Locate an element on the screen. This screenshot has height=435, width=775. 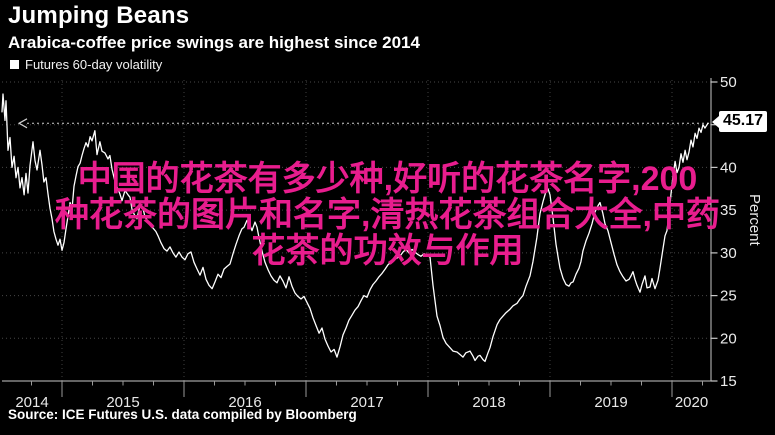
x-tick-label: 2014 is located at coordinates (31, 402).